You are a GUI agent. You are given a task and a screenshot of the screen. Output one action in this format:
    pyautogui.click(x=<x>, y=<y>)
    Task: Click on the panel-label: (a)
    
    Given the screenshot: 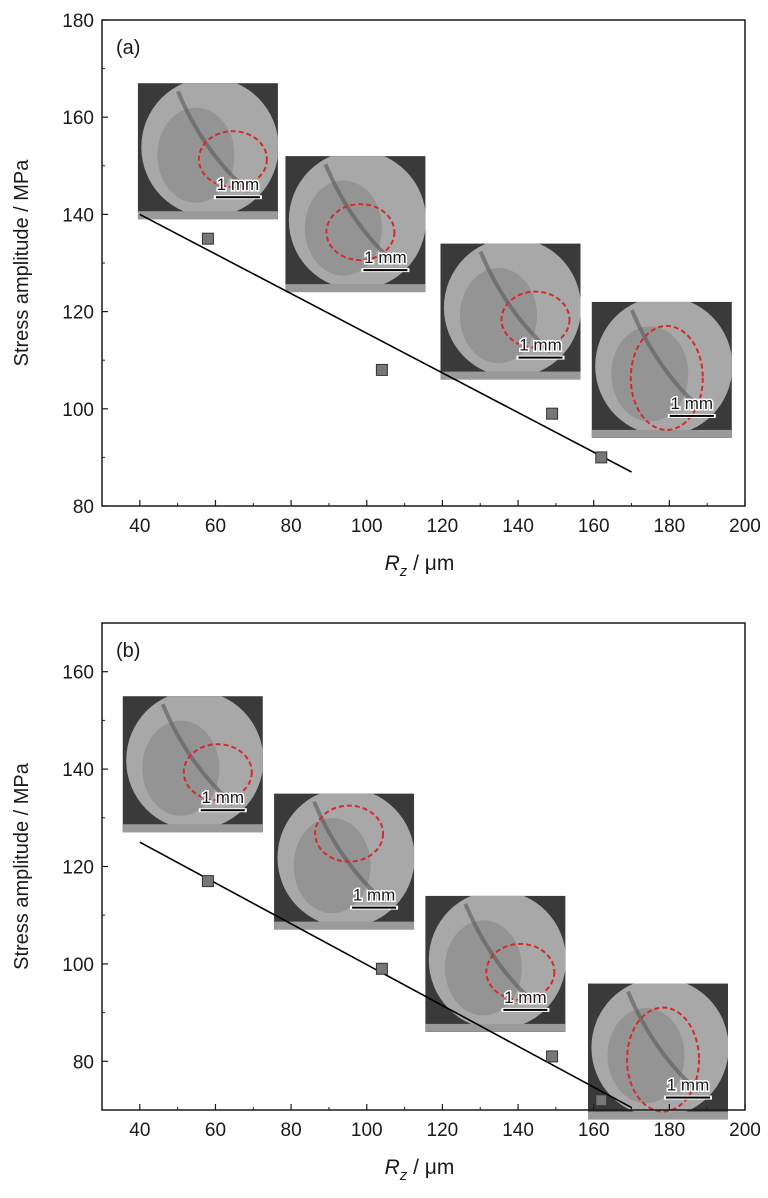 What is the action you would take?
    pyautogui.click(x=128, y=48)
    